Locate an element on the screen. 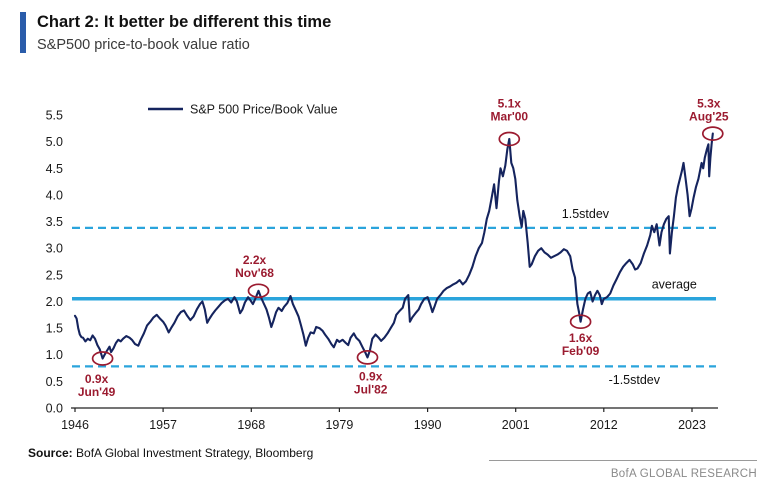 The height and width of the screenshot is (504, 768). svg-text: 2.0 is located at coordinates (54, 302).